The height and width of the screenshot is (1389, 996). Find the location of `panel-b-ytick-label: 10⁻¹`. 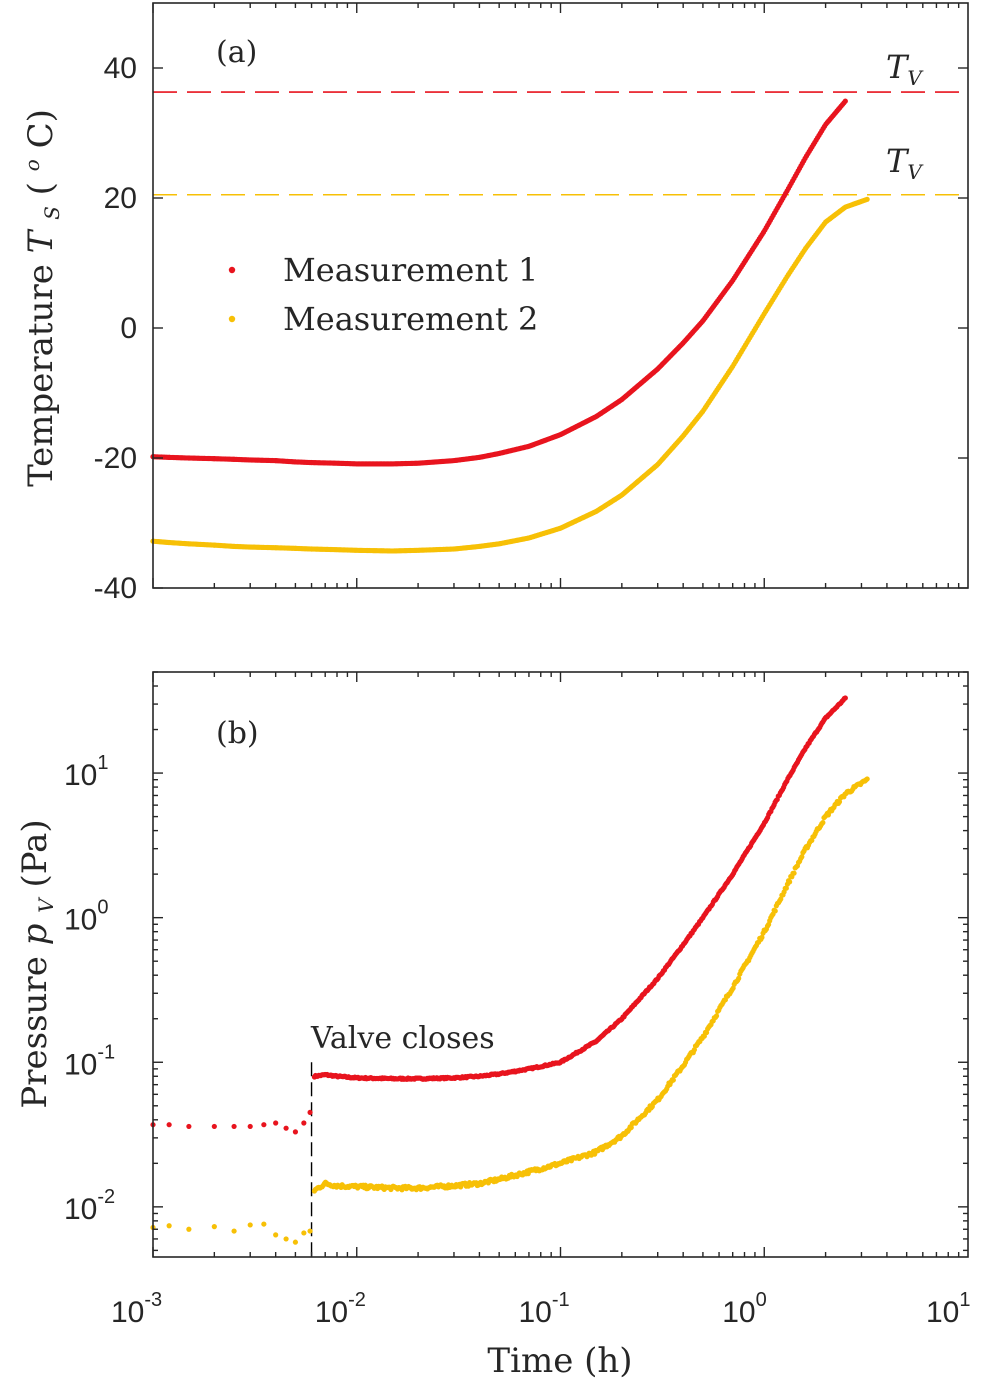

panel-b-ytick-label: 10⁻¹ is located at coordinates (89, 1061).